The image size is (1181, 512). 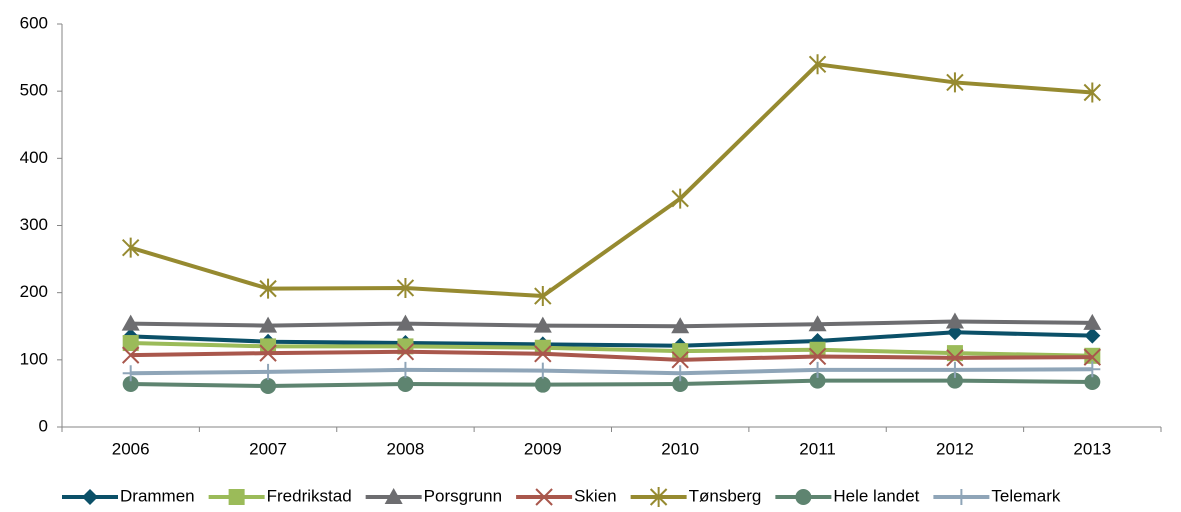 I want to click on y-tick-label: 100, so click(x=34, y=358).